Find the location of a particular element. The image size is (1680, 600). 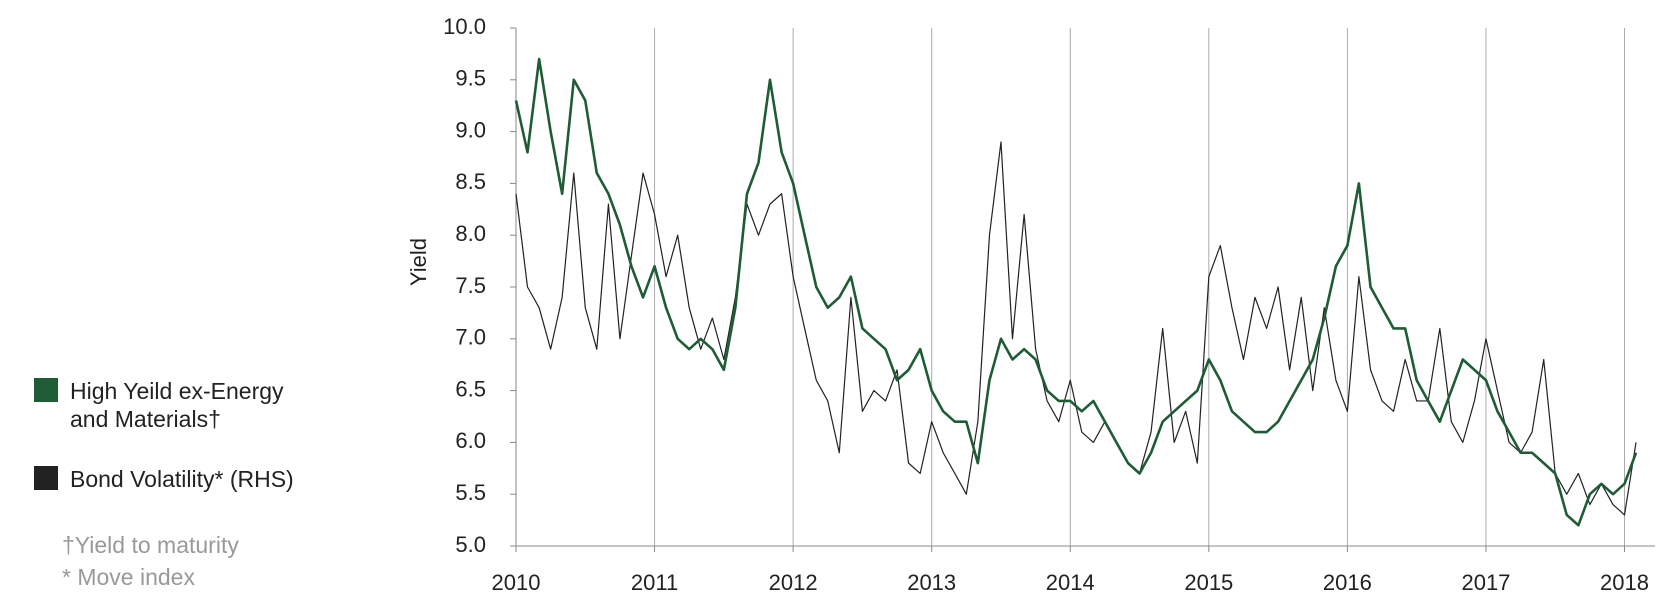

x-tick-label: 2012 is located at coordinates (793, 582).